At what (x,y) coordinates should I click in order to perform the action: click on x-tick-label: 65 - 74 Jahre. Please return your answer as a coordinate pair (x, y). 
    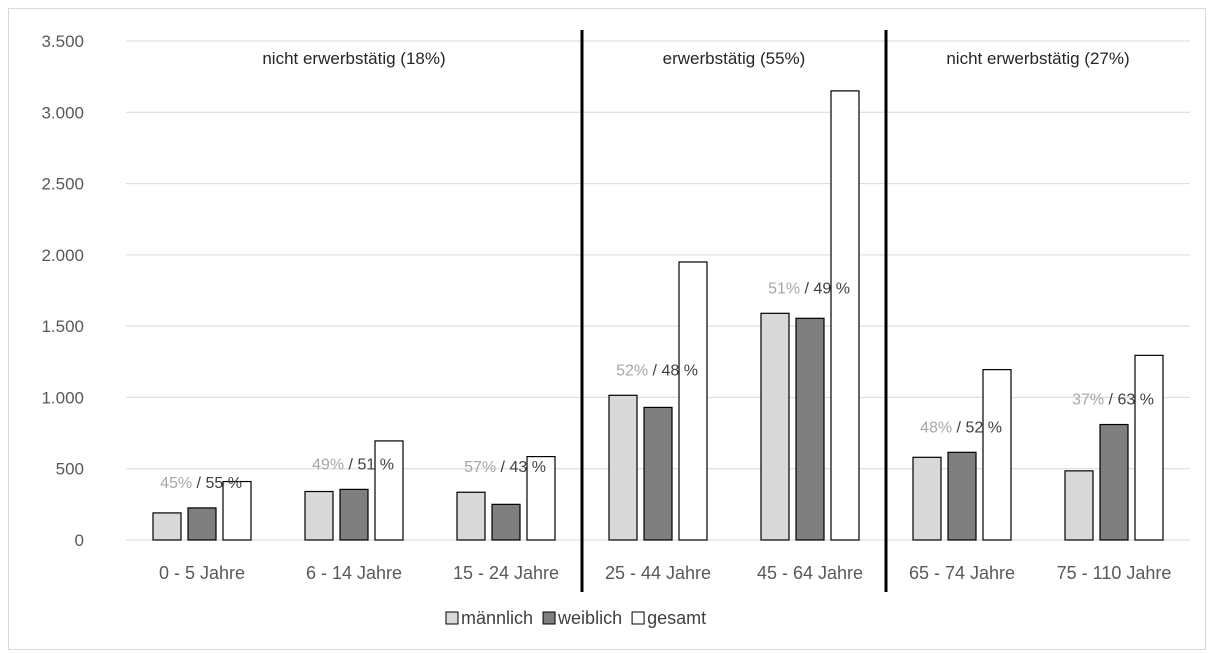
    Looking at the image, I should click on (962, 573).